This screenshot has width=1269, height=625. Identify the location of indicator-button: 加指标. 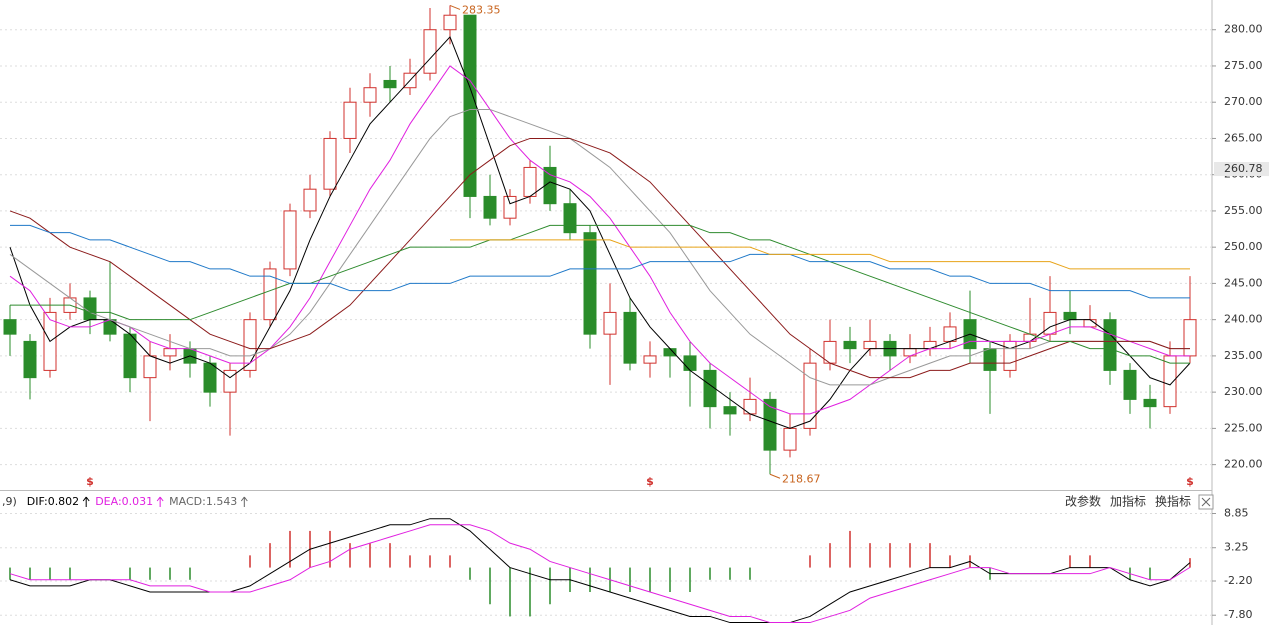
(1128, 501).